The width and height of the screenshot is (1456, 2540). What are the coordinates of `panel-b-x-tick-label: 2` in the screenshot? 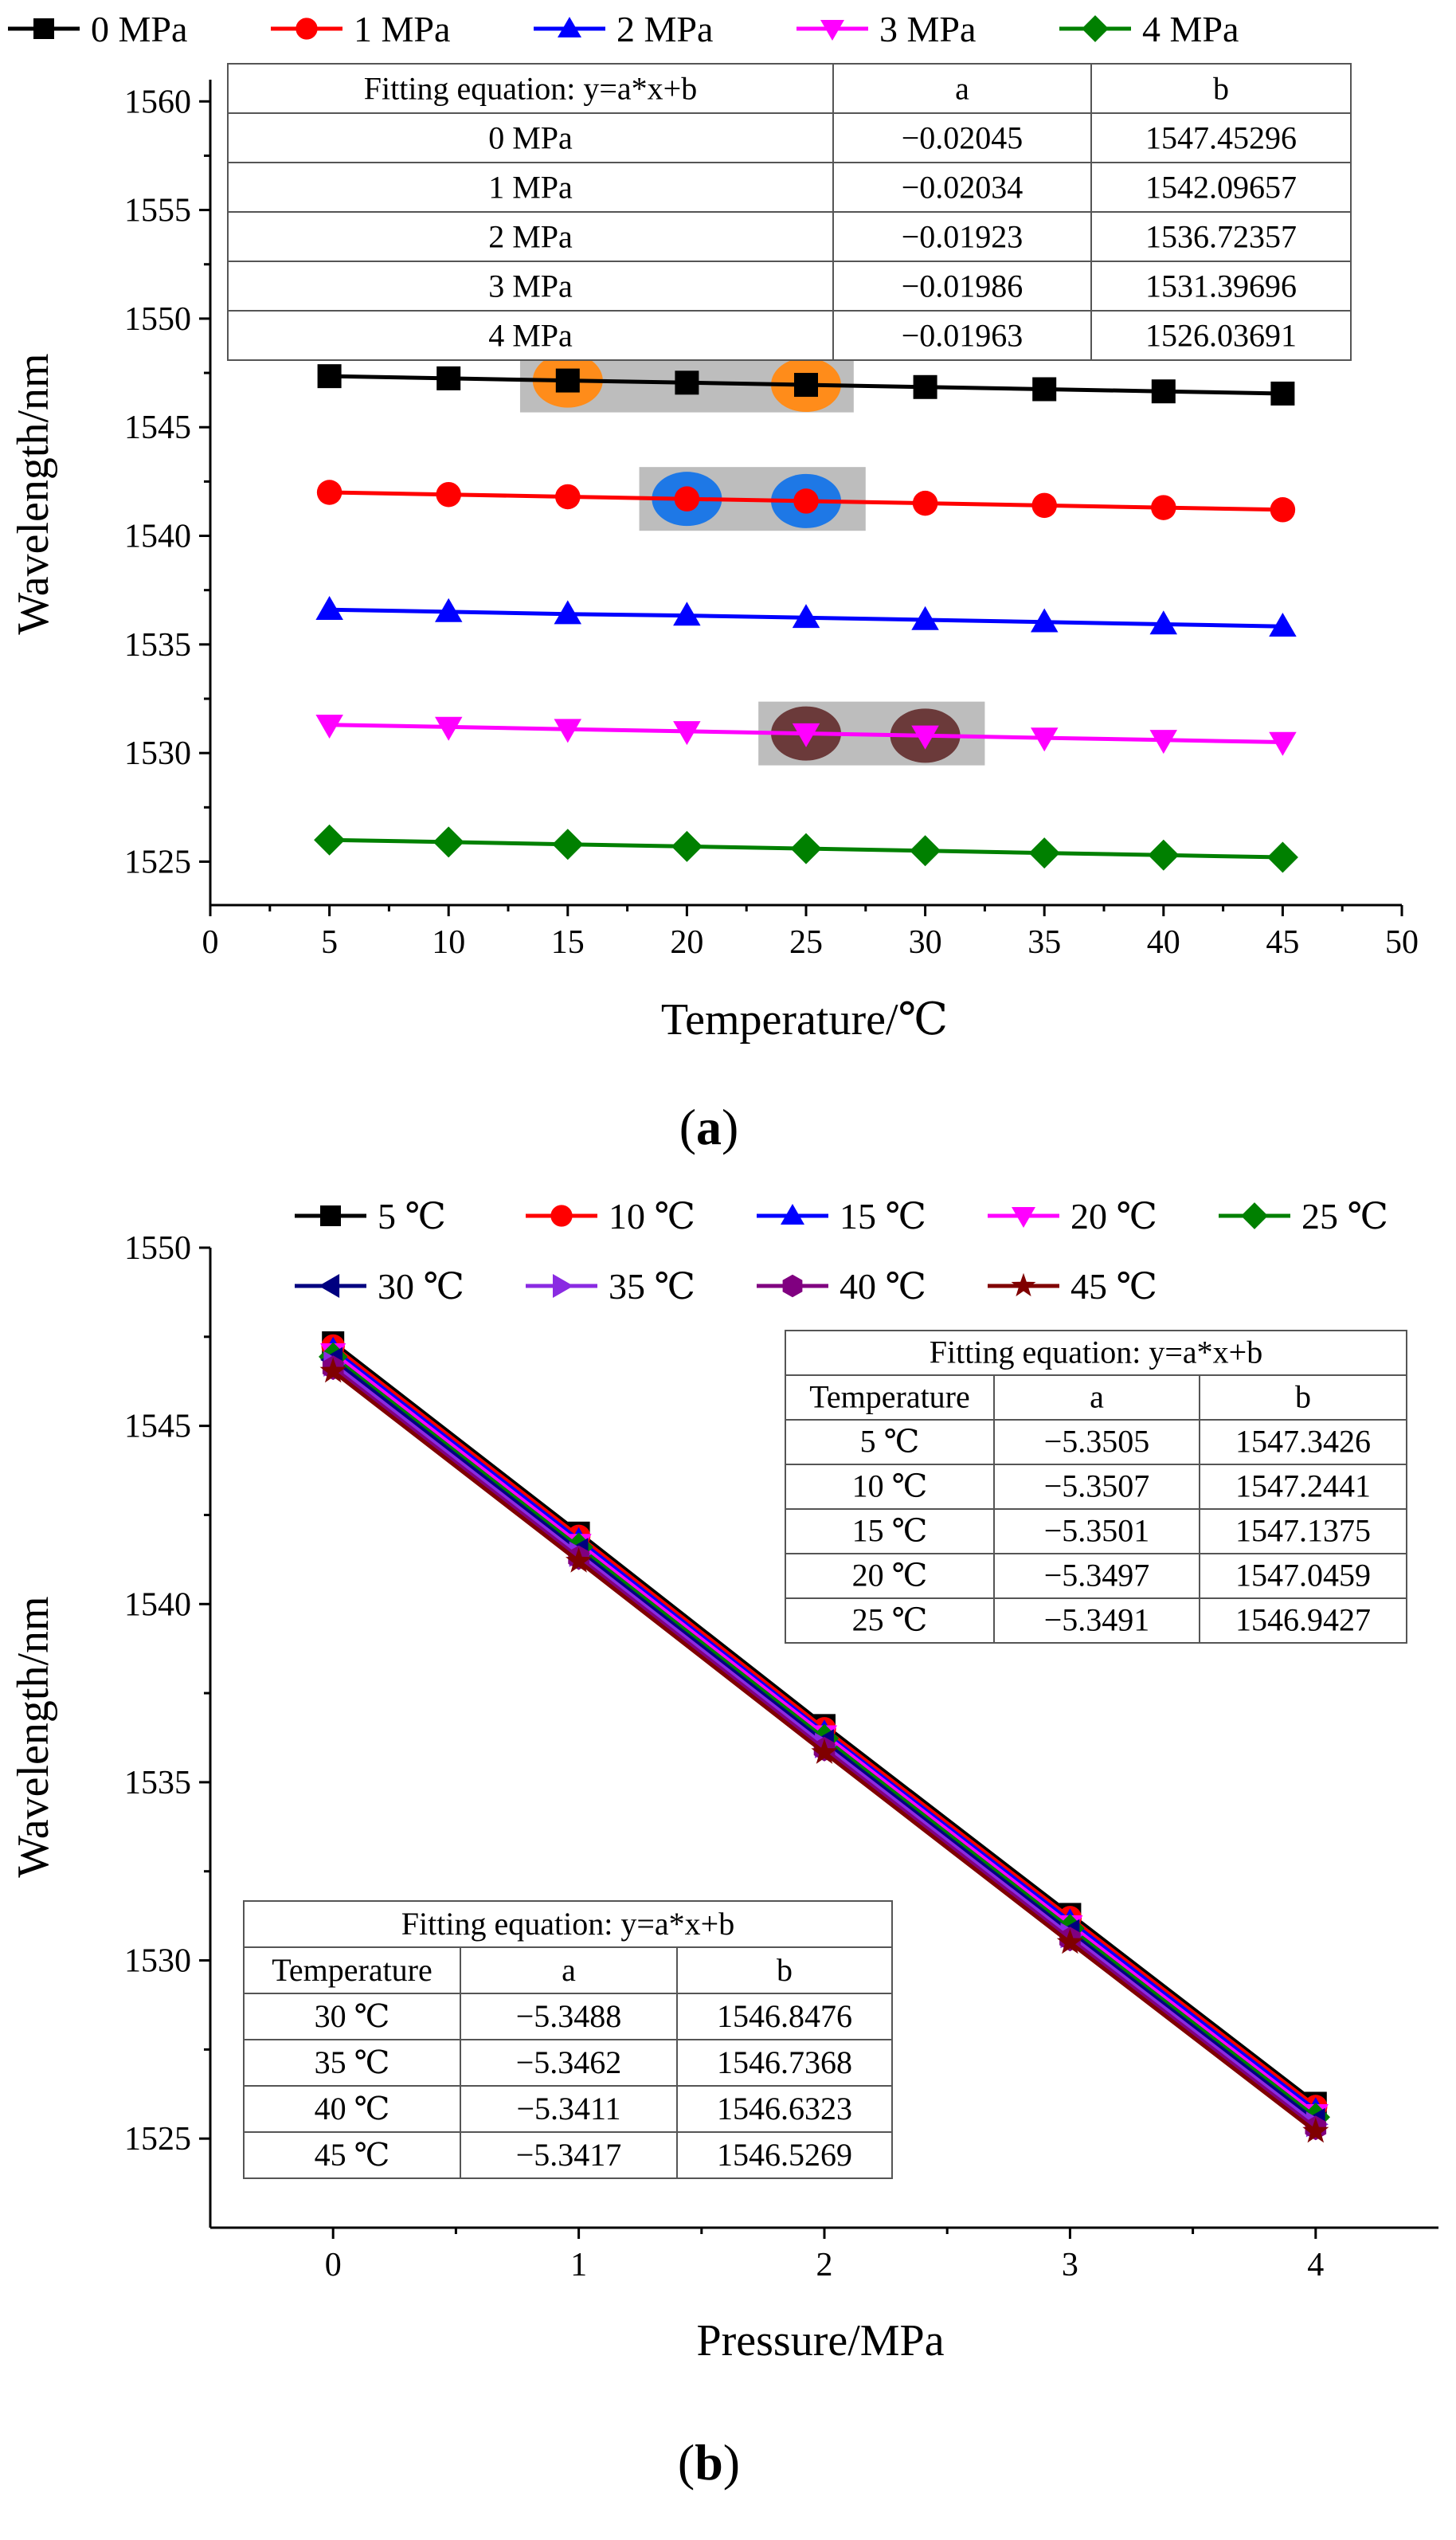 It's located at (824, 2265).